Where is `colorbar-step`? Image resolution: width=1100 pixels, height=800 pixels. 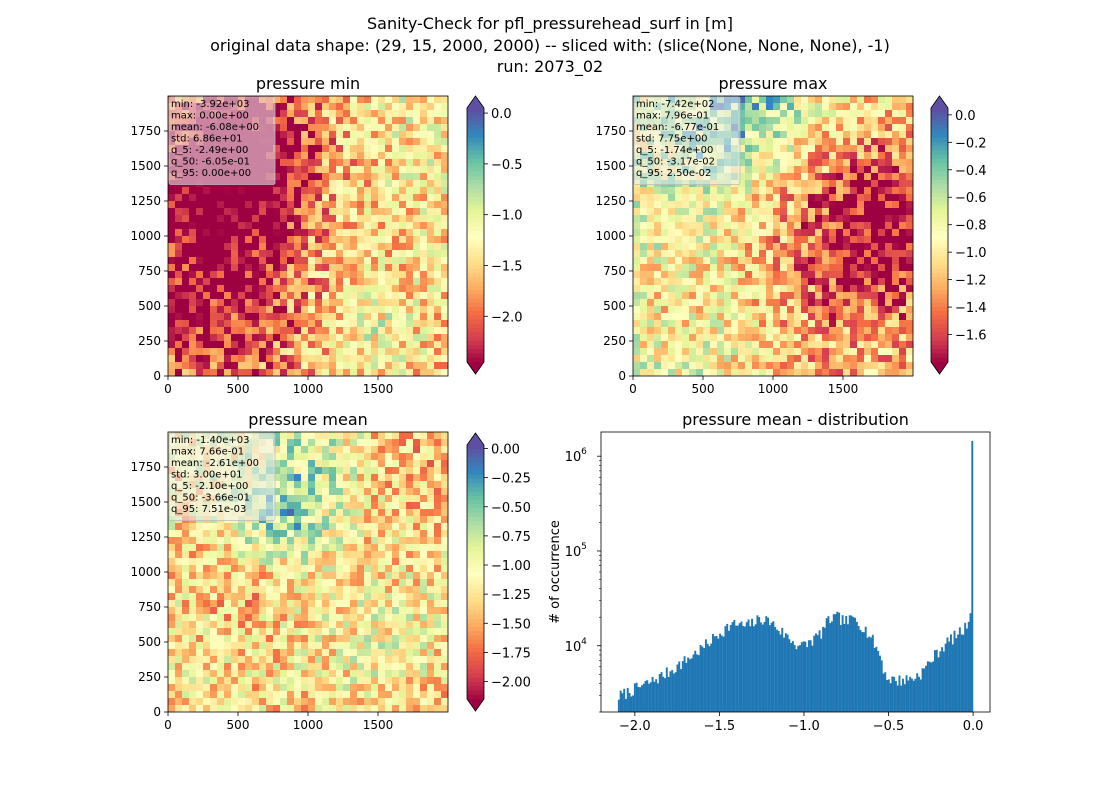 colorbar-step is located at coordinates (475, 313).